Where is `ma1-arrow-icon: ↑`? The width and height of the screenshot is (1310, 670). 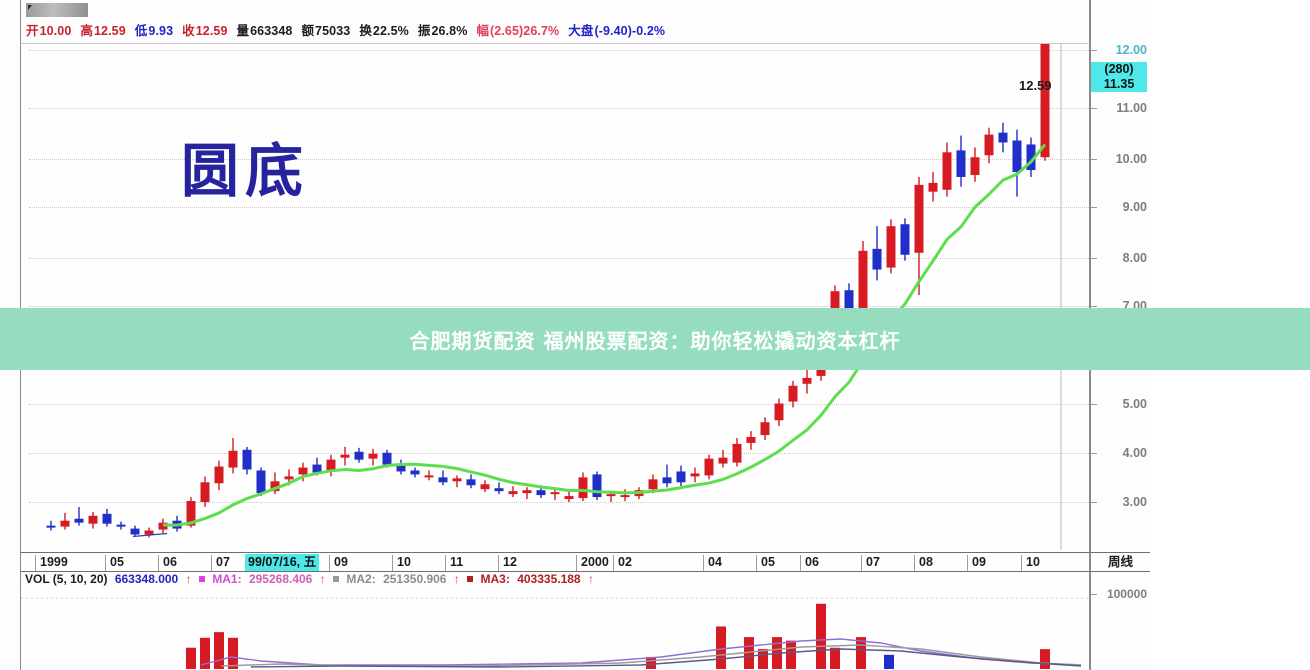 ma1-arrow-icon: ↑ is located at coordinates (322, 579).